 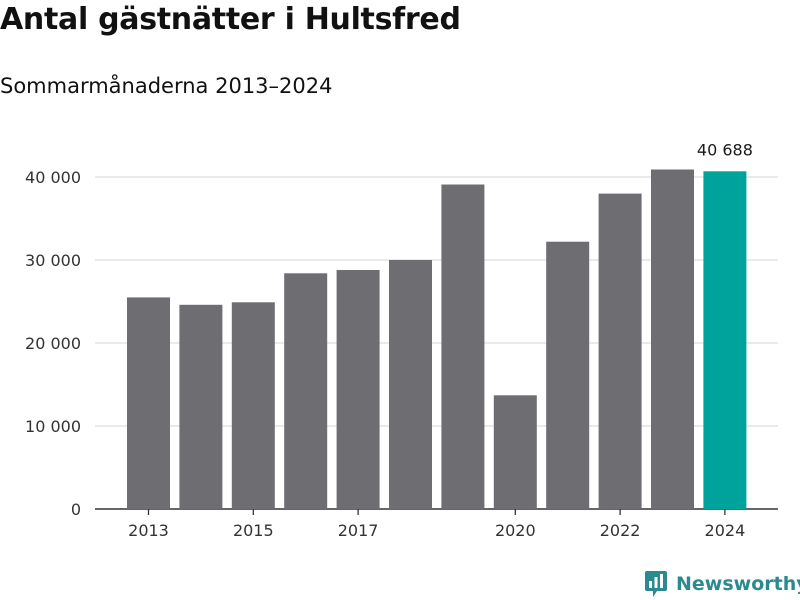 What do you see at coordinates (148, 403) in the screenshot?
I see `bar-2013` at bounding box center [148, 403].